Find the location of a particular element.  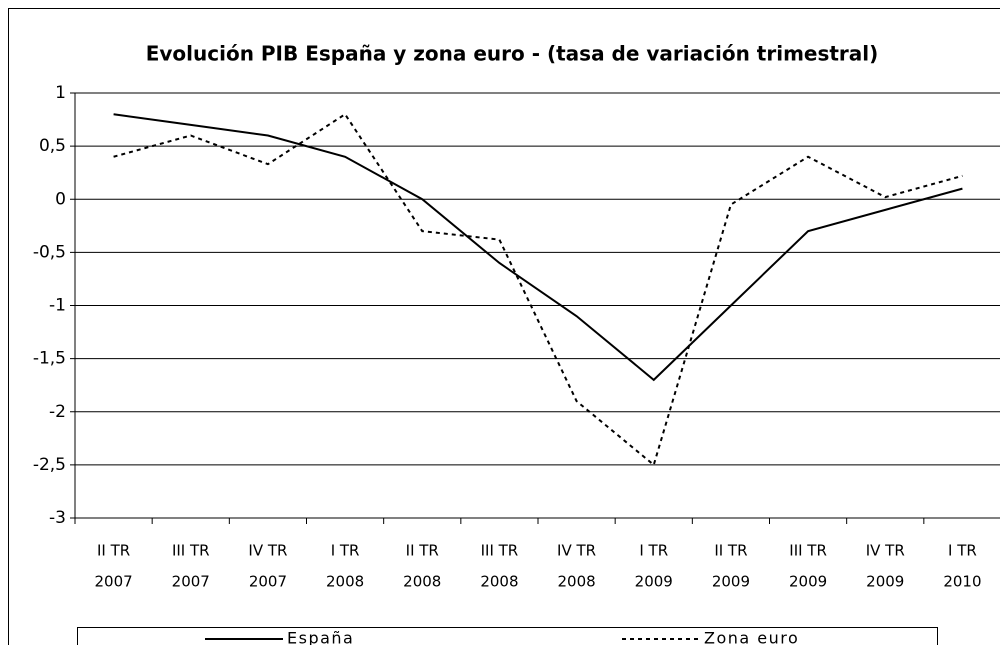

legend-label: Zona euro is located at coordinates (751, 637).